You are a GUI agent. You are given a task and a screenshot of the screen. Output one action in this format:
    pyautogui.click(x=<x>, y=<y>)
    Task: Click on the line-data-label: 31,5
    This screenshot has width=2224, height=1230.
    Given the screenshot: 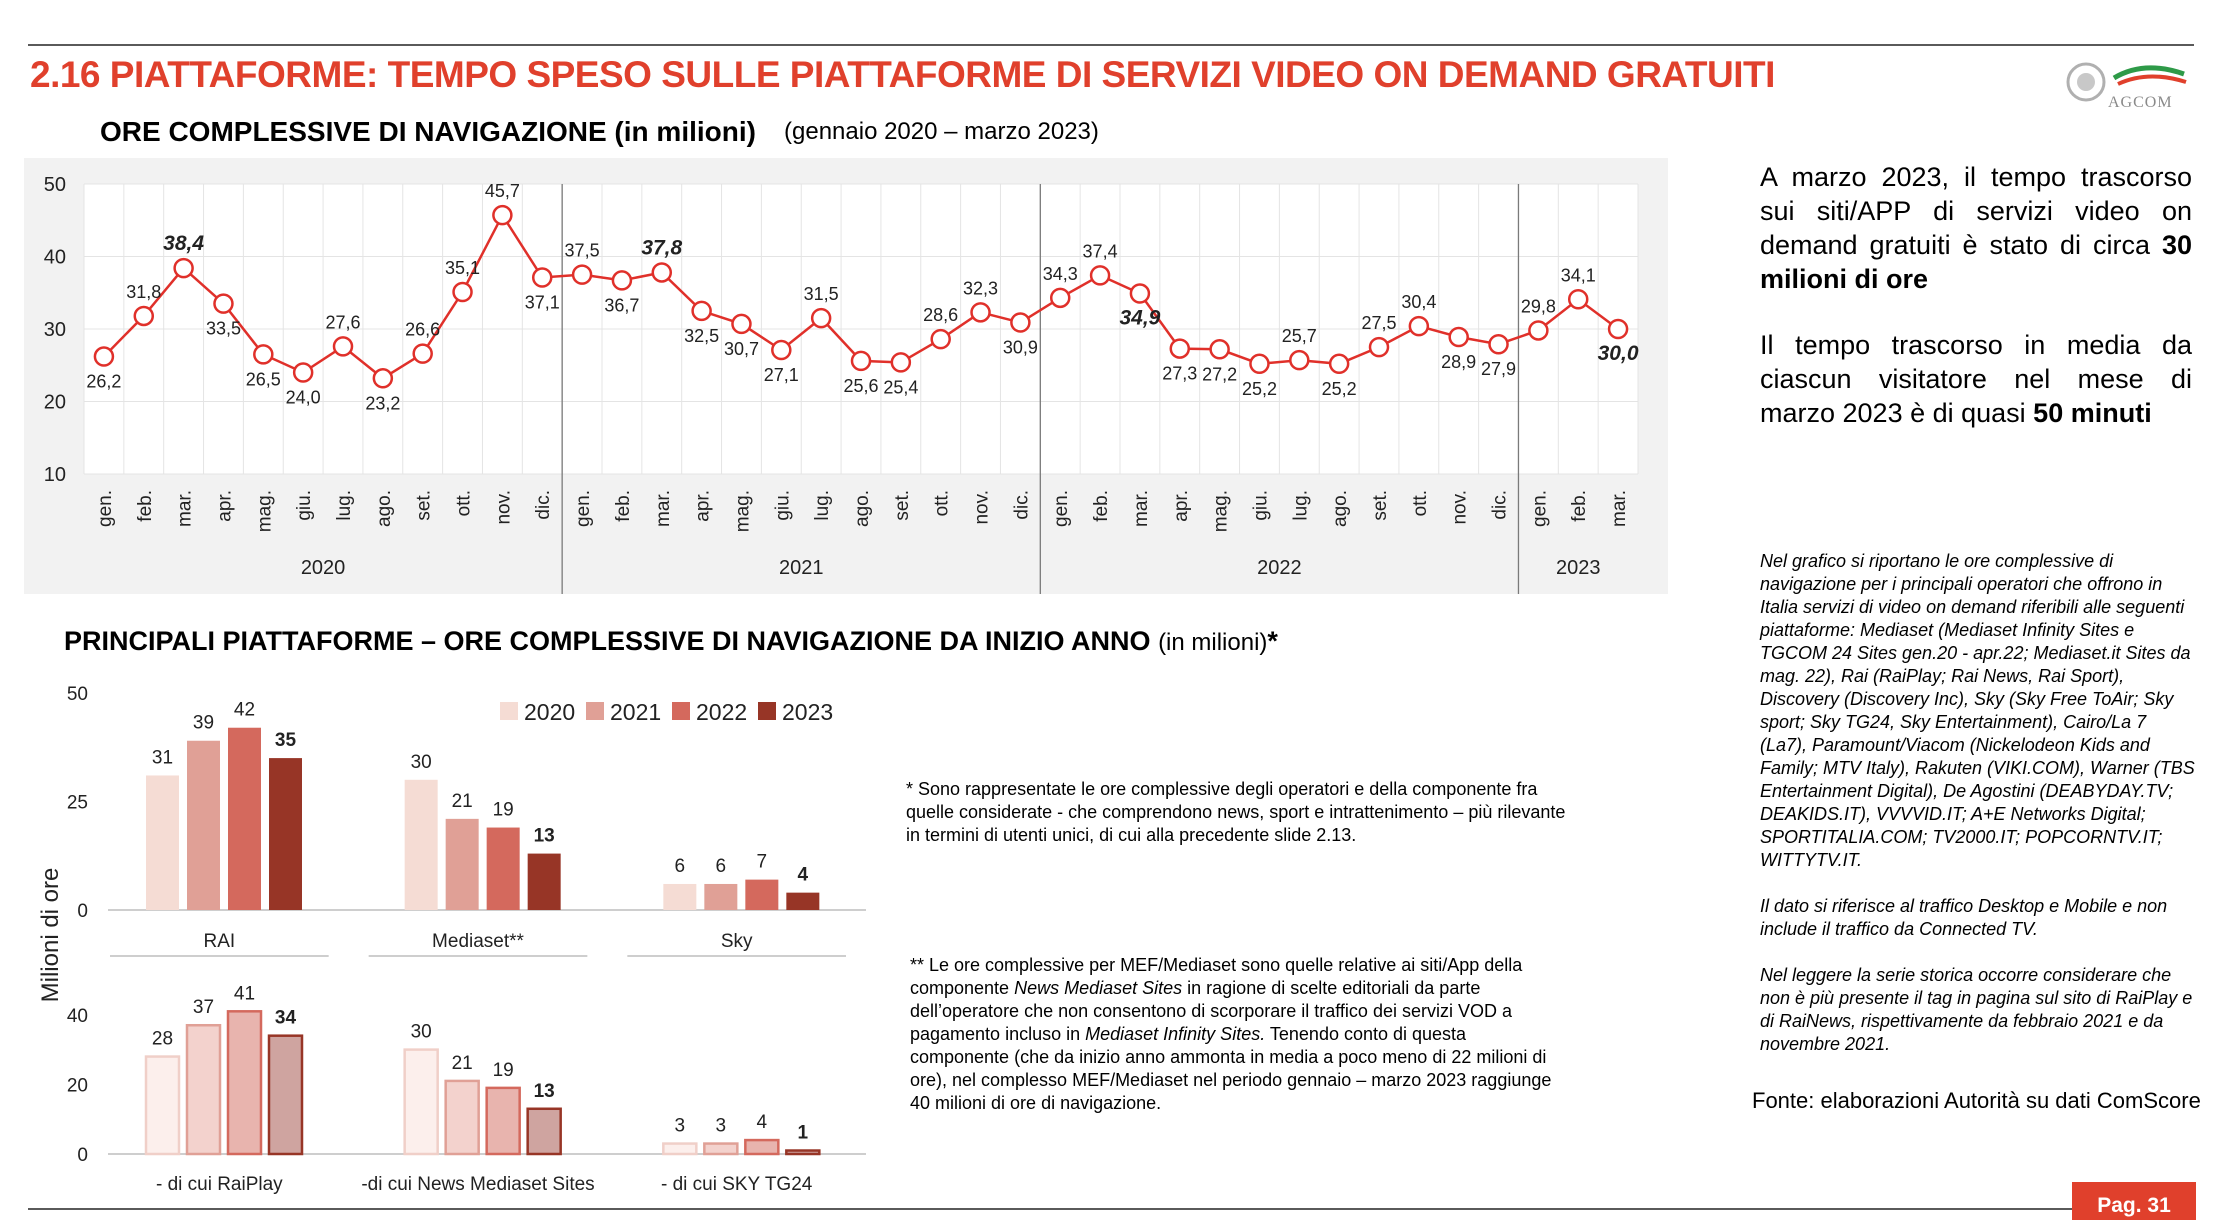 What is the action you would take?
    pyautogui.click(x=821, y=294)
    